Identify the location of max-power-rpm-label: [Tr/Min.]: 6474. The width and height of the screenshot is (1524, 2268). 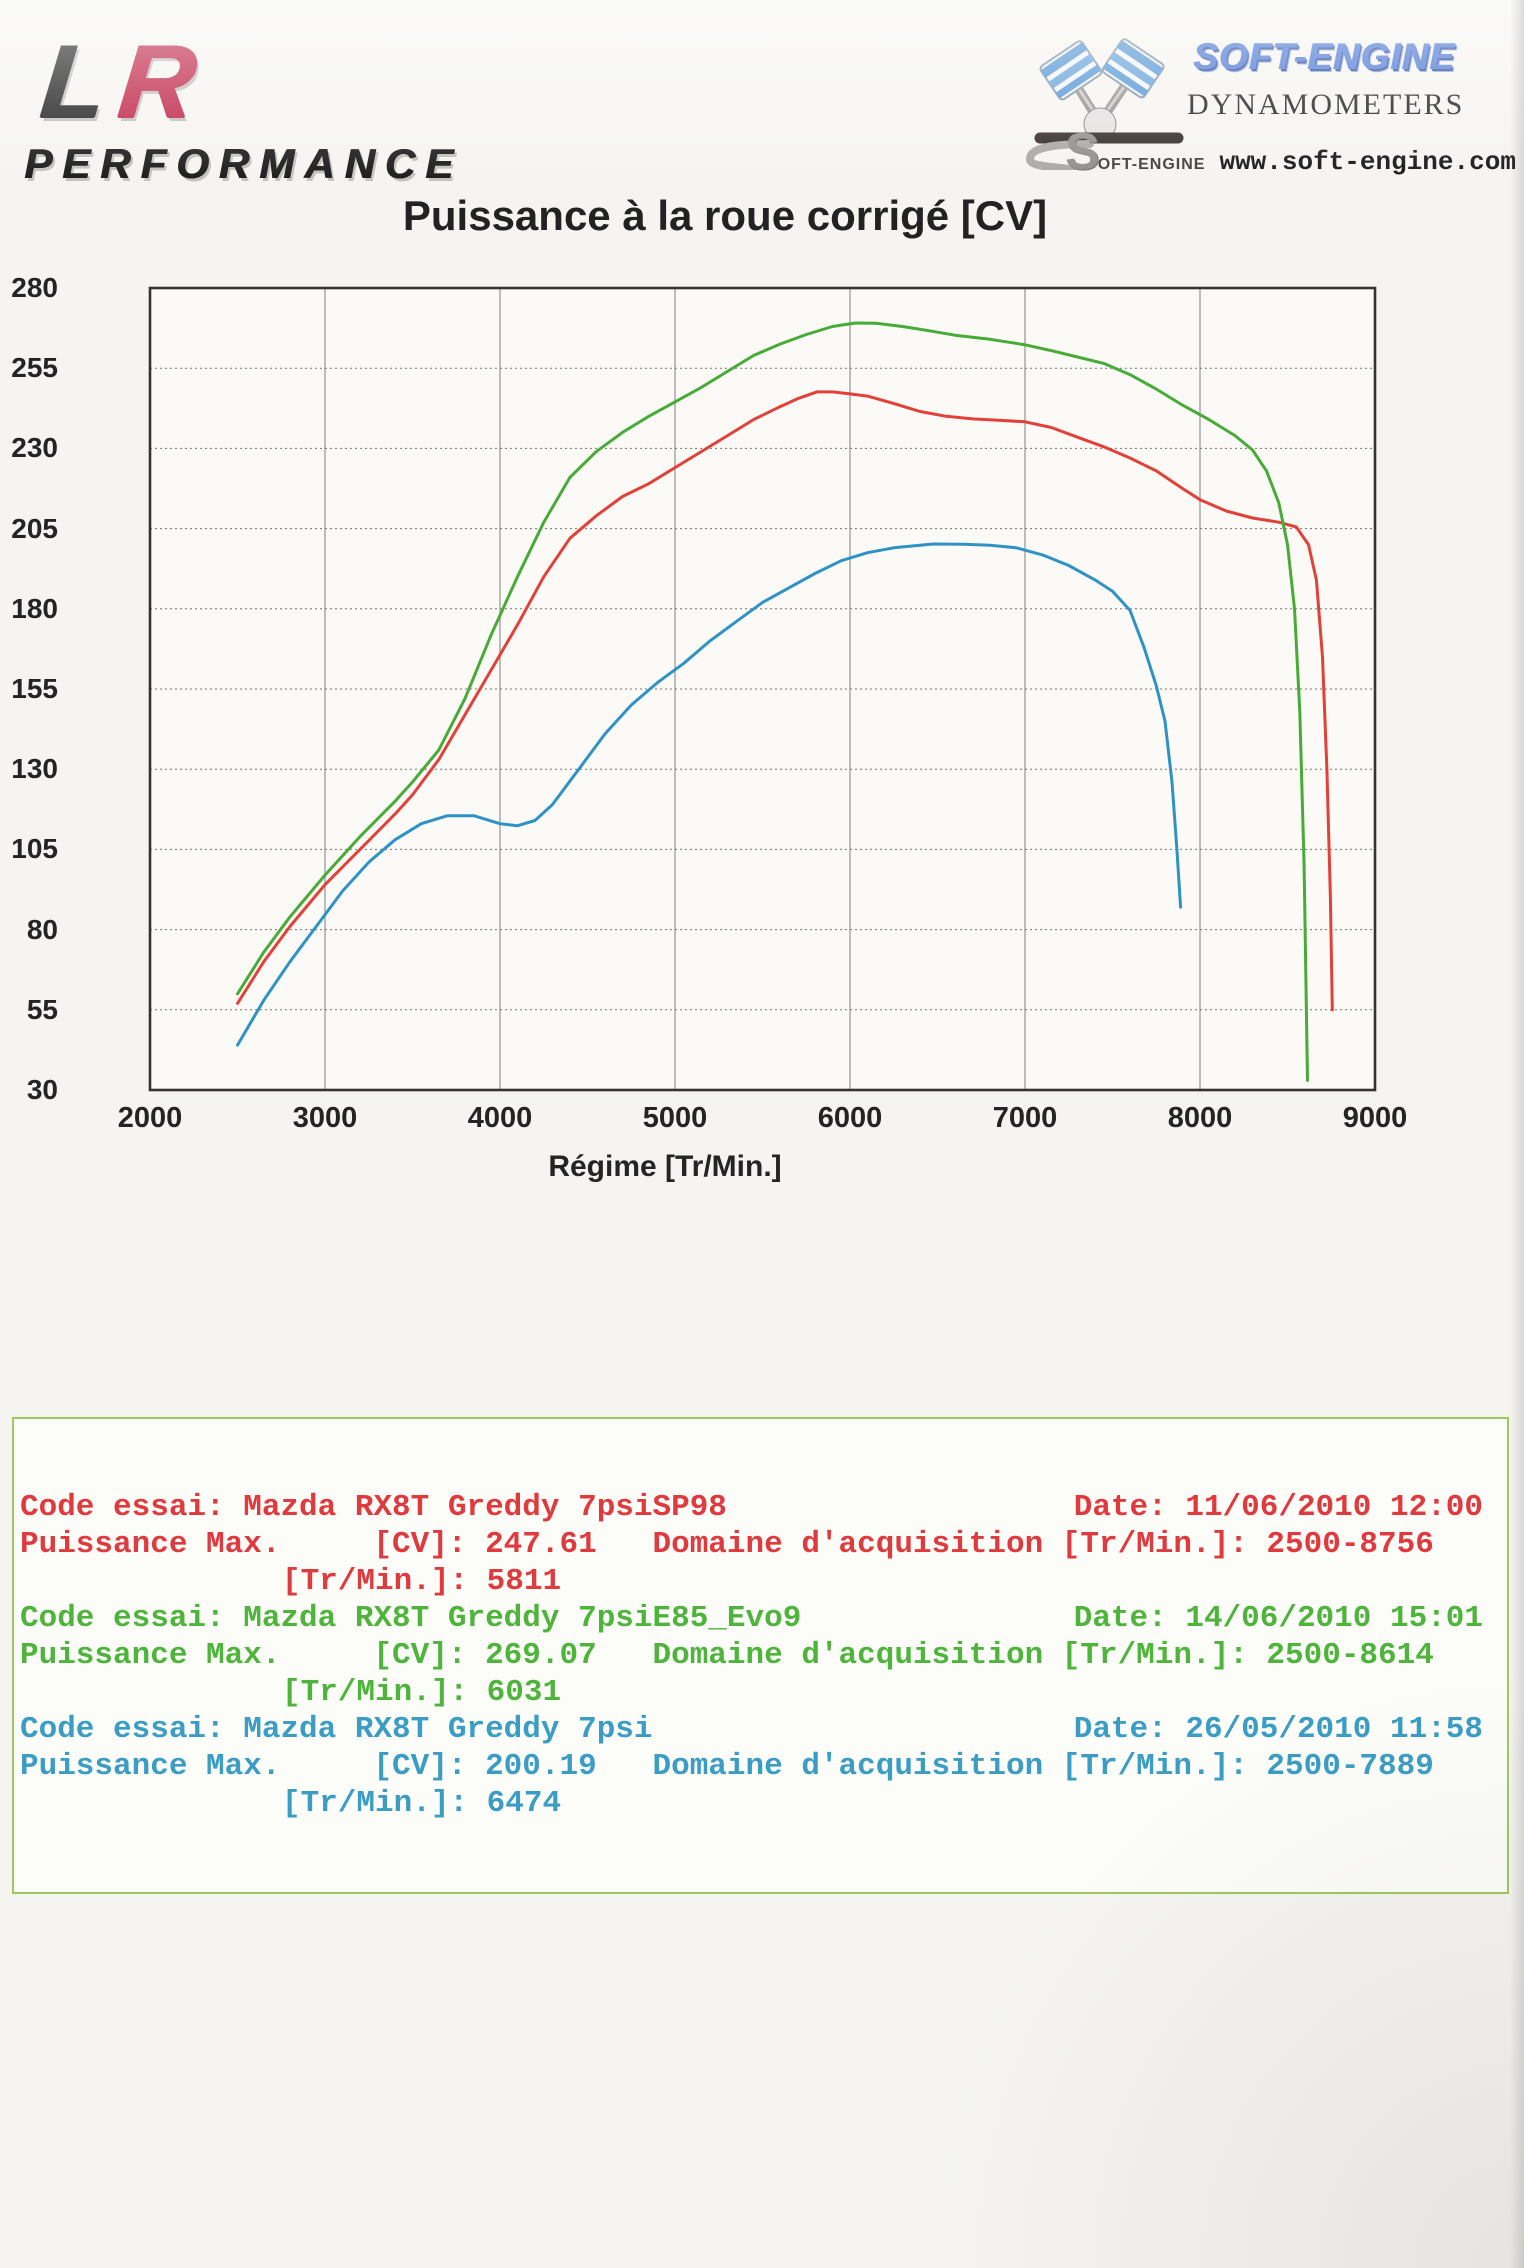
(422, 1803).